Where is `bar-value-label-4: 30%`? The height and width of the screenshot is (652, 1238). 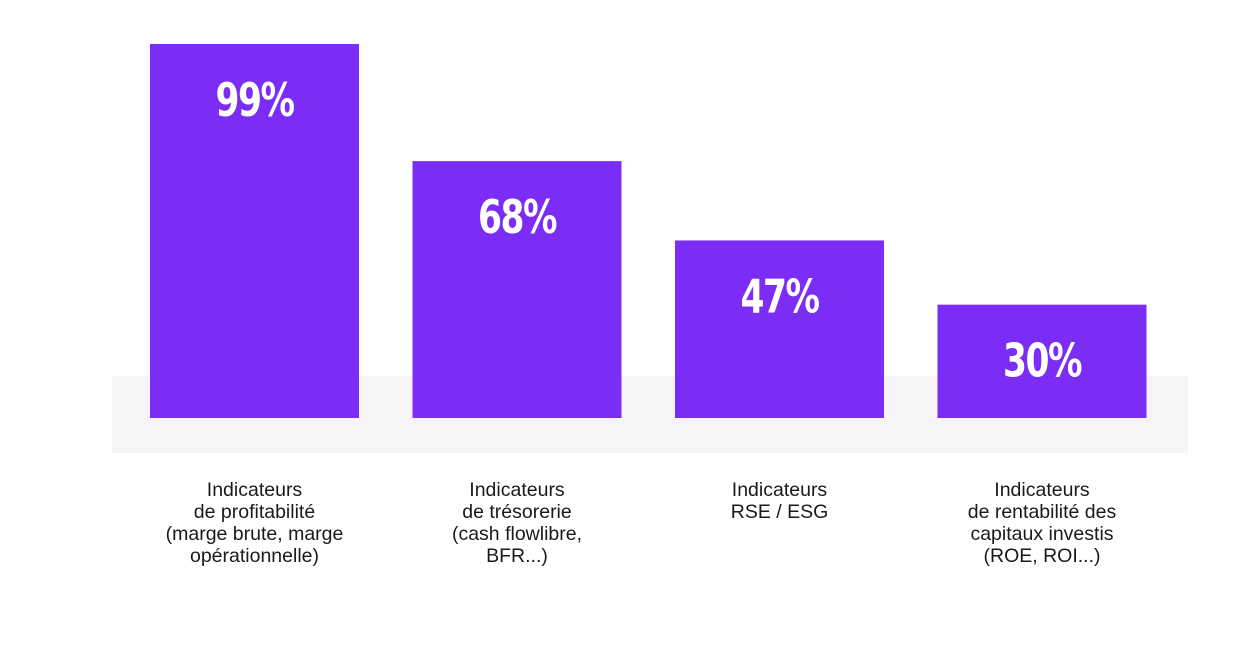 bar-value-label-4: 30% is located at coordinates (1042, 361).